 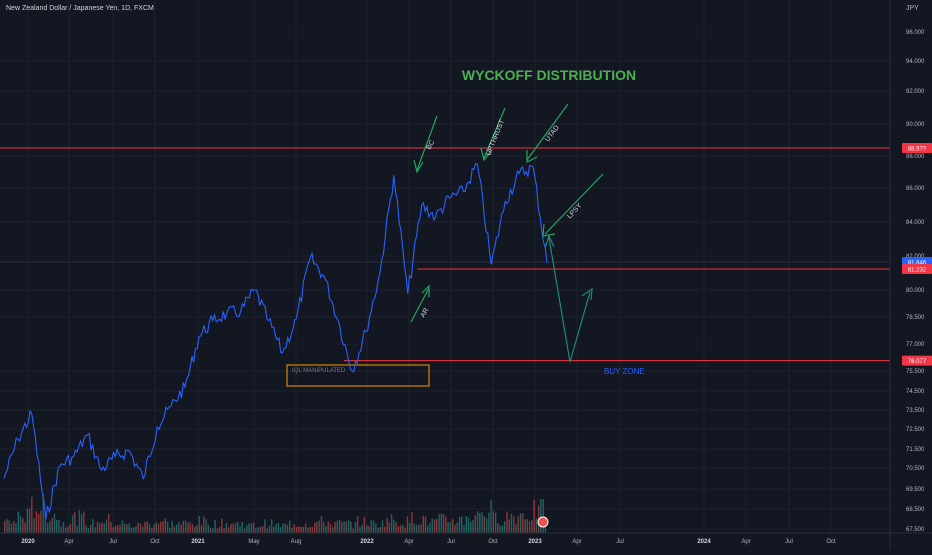 What do you see at coordinates (915, 450) in the screenshot?
I see `price-tick-label: 71.500` at bounding box center [915, 450].